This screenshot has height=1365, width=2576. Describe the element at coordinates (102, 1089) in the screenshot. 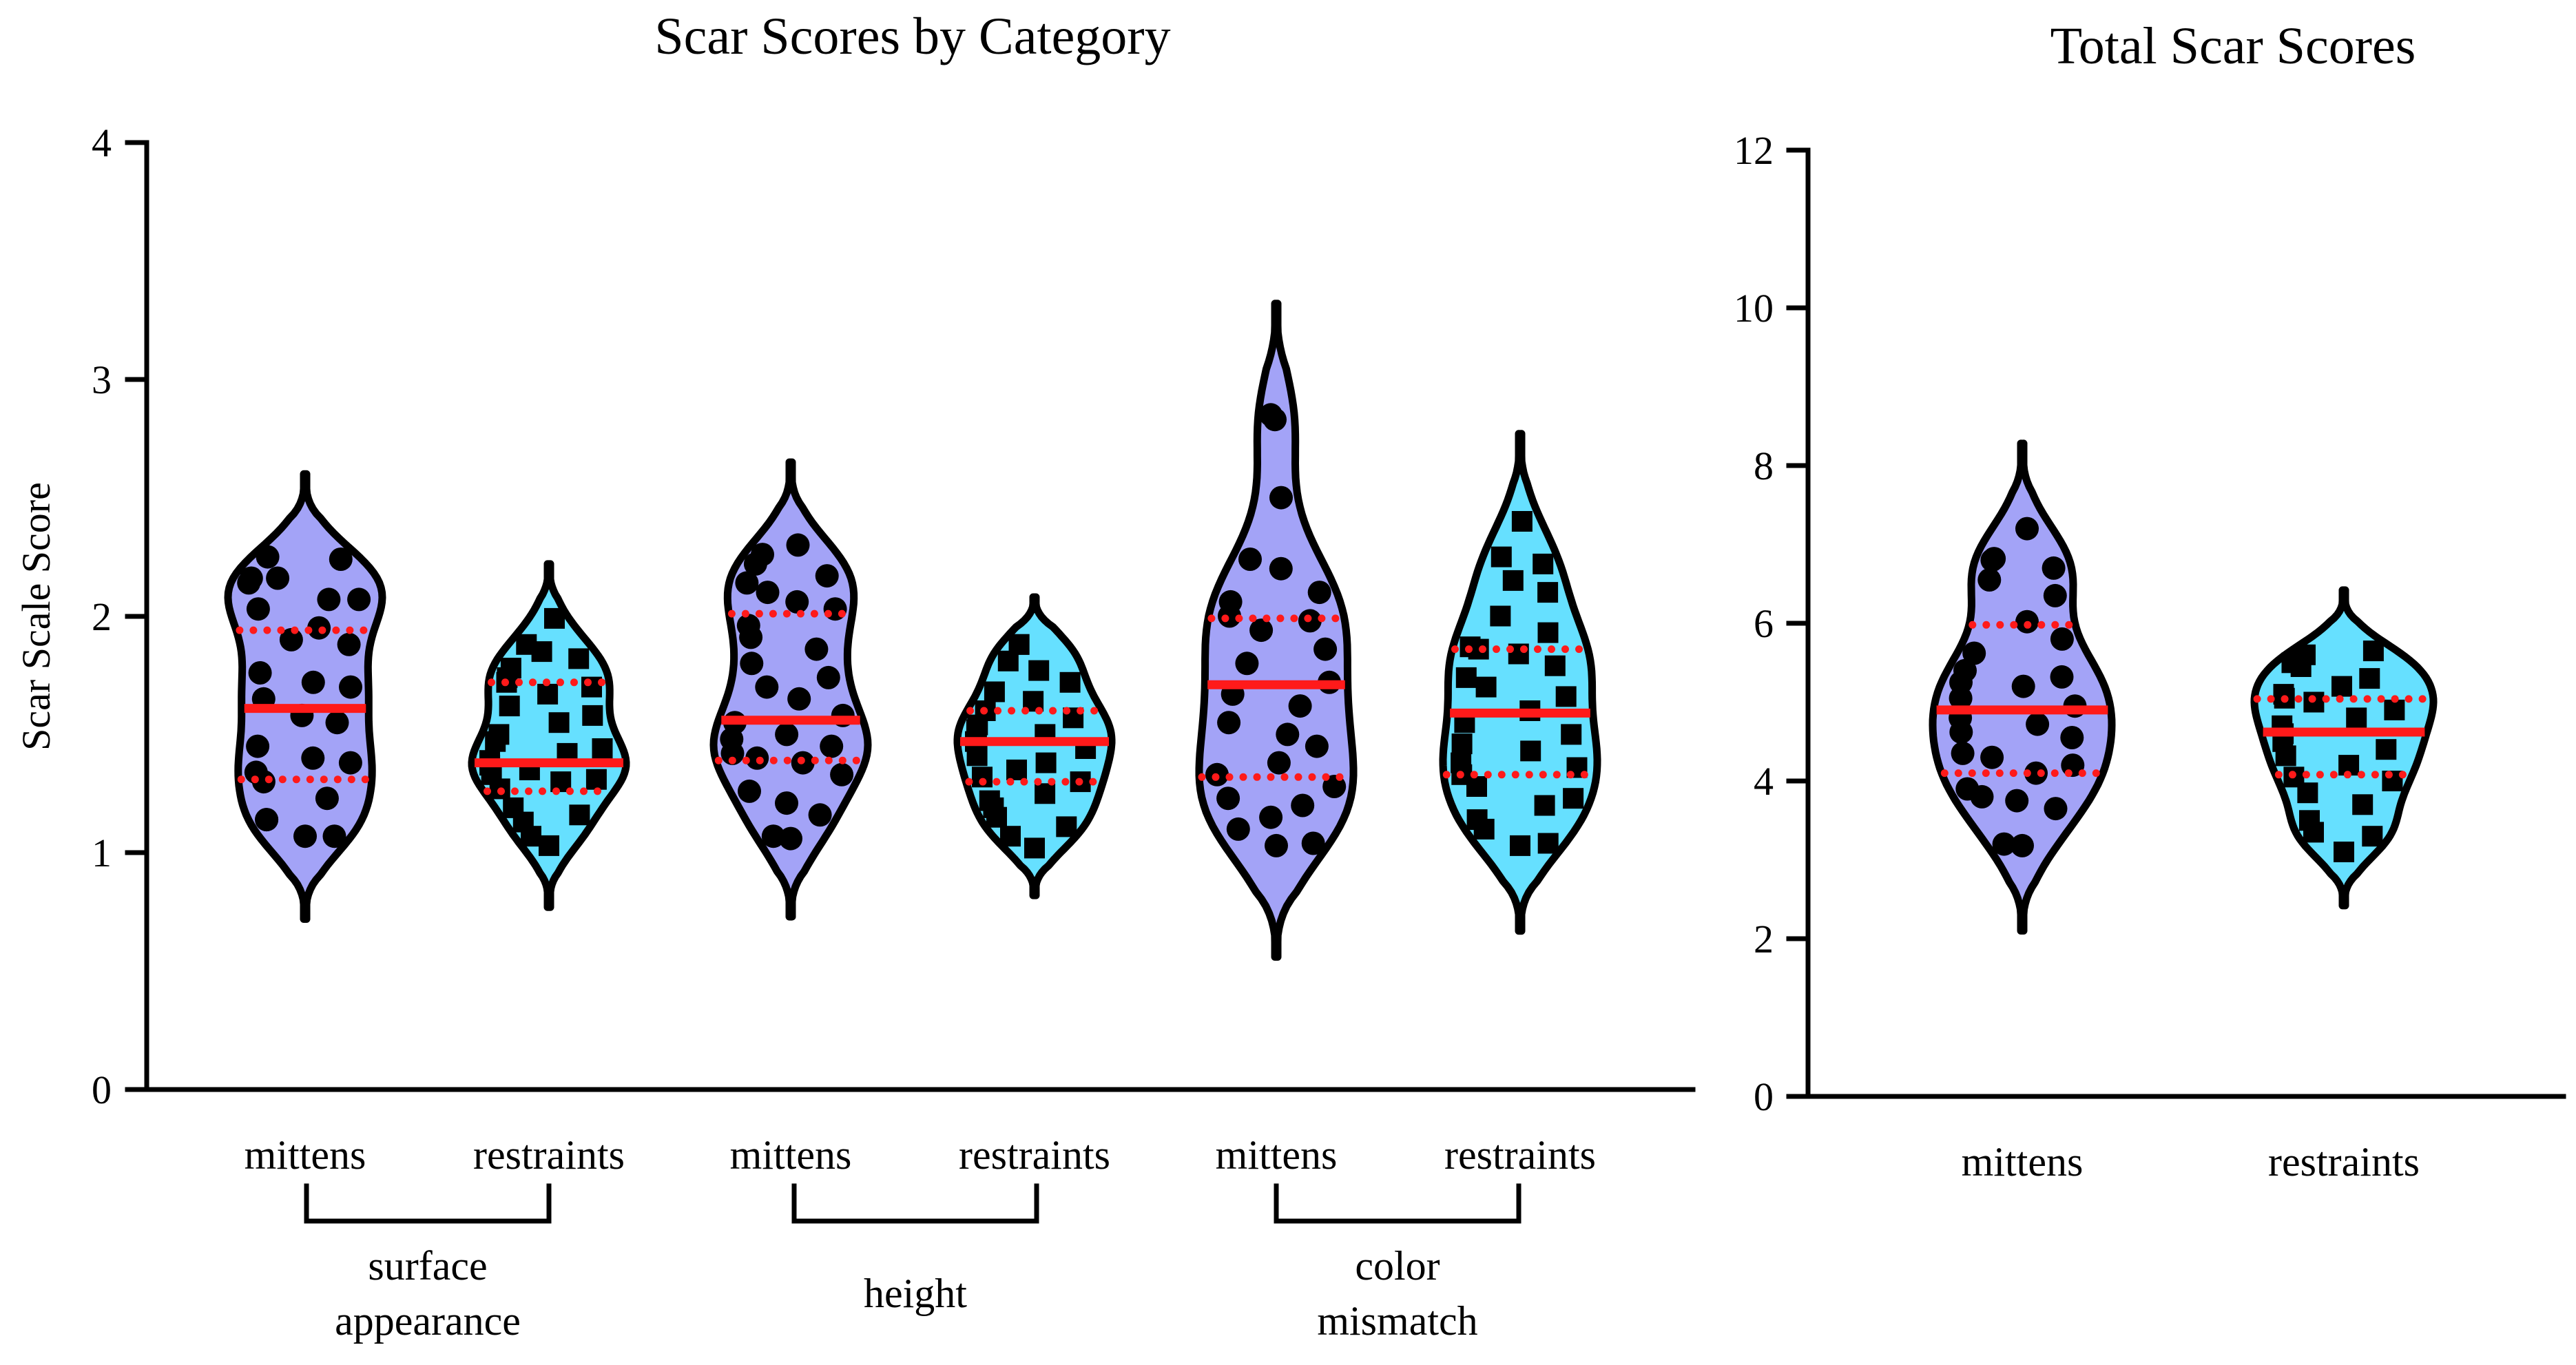

I see `left-tick-label-0: 0` at that location.